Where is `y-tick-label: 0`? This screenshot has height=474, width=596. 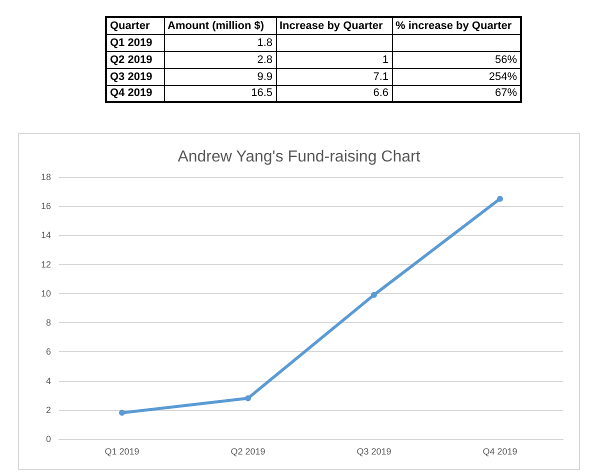
y-tick-label: 0 is located at coordinates (48, 439).